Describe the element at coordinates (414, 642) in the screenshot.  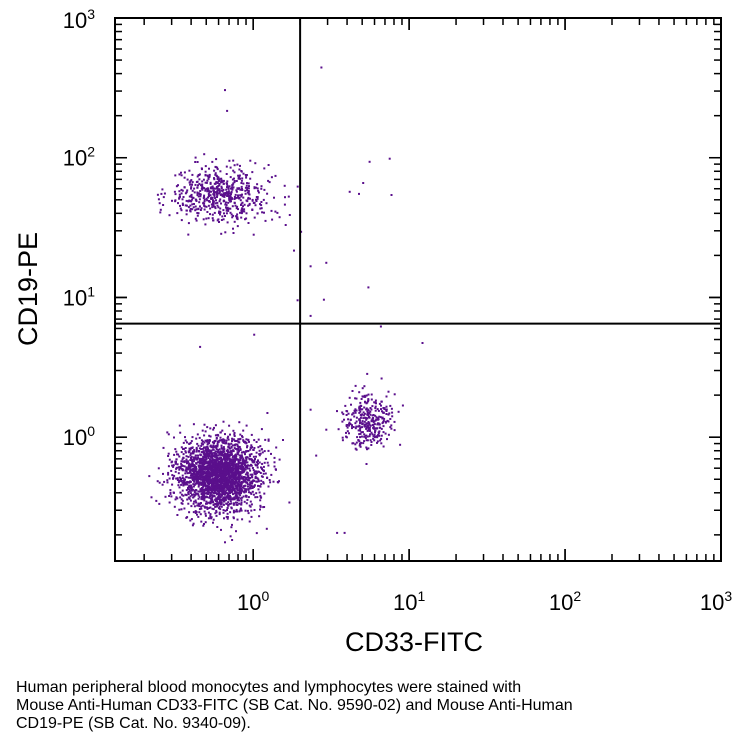
I see `x-axis-title: CD33-FITC` at that location.